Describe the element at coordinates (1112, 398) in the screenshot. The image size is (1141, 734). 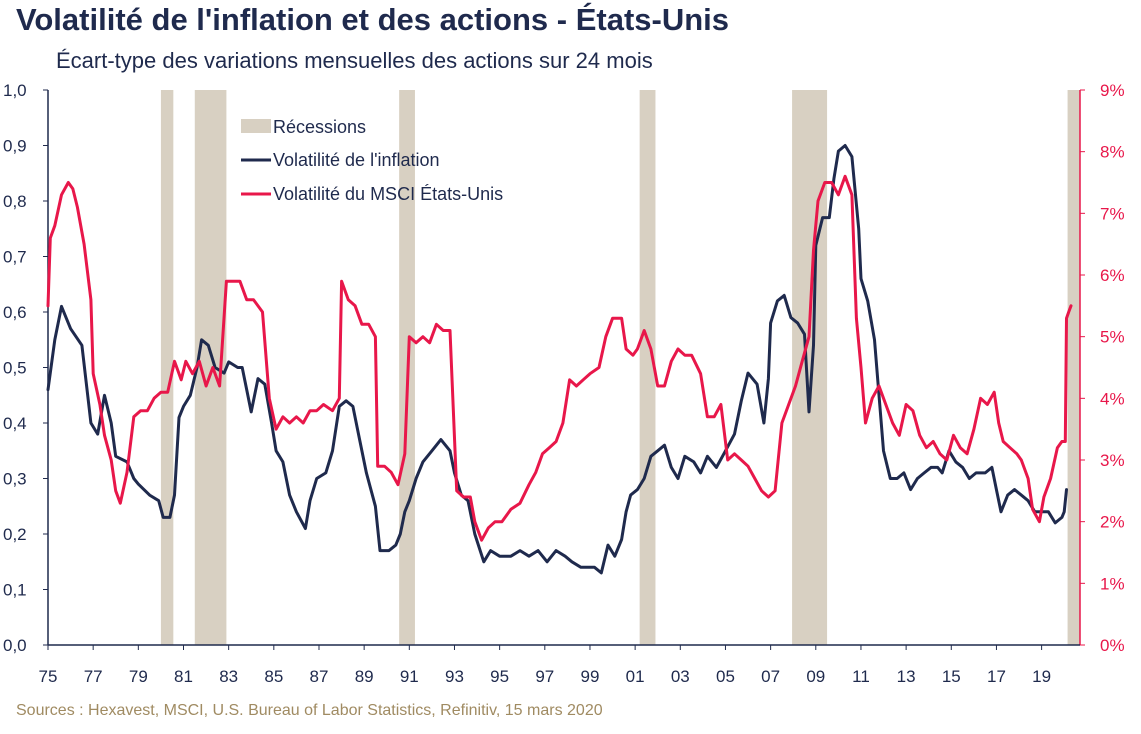
I see `y-tick-right: 4%` at that location.